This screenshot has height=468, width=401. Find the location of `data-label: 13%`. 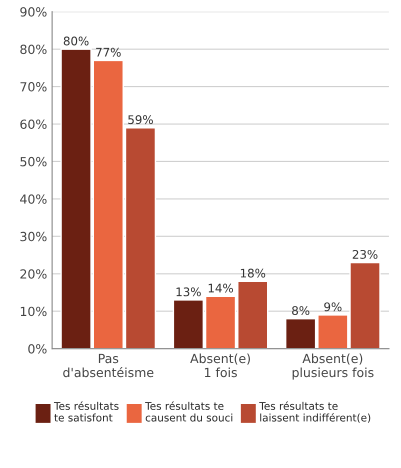

data-label: 13% is located at coordinates (188, 291).